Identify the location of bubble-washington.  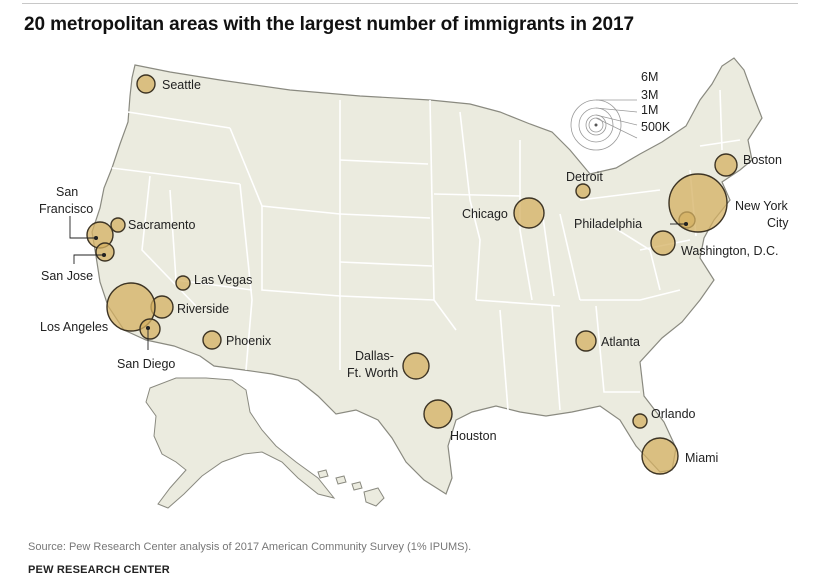
(663, 243).